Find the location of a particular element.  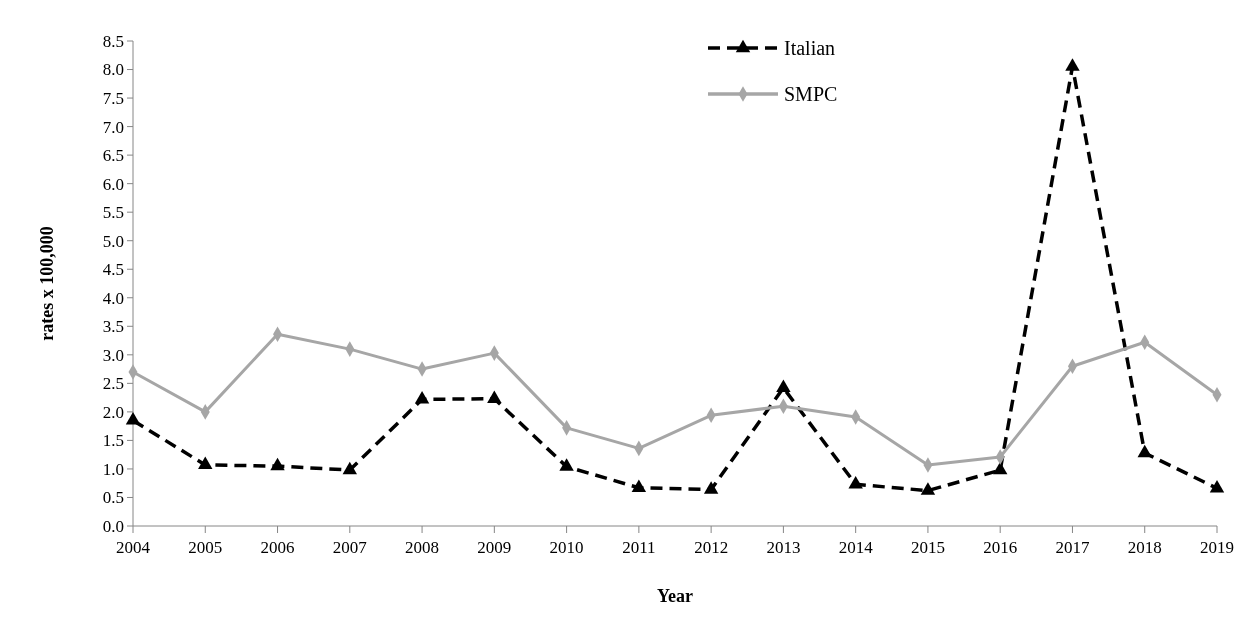

x-tick-label: 2017 is located at coordinates (1072, 547).